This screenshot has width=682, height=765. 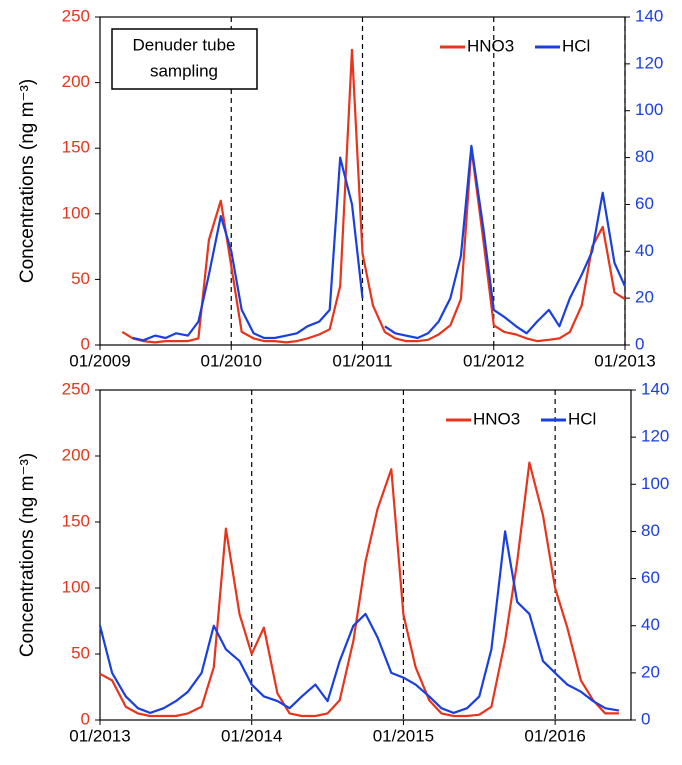 I want to click on x-tick-label: 01/2010, so click(x=231, y=360).